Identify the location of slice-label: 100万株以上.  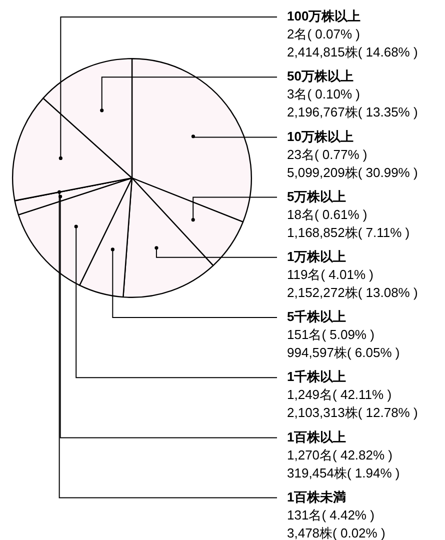
(324, 16).